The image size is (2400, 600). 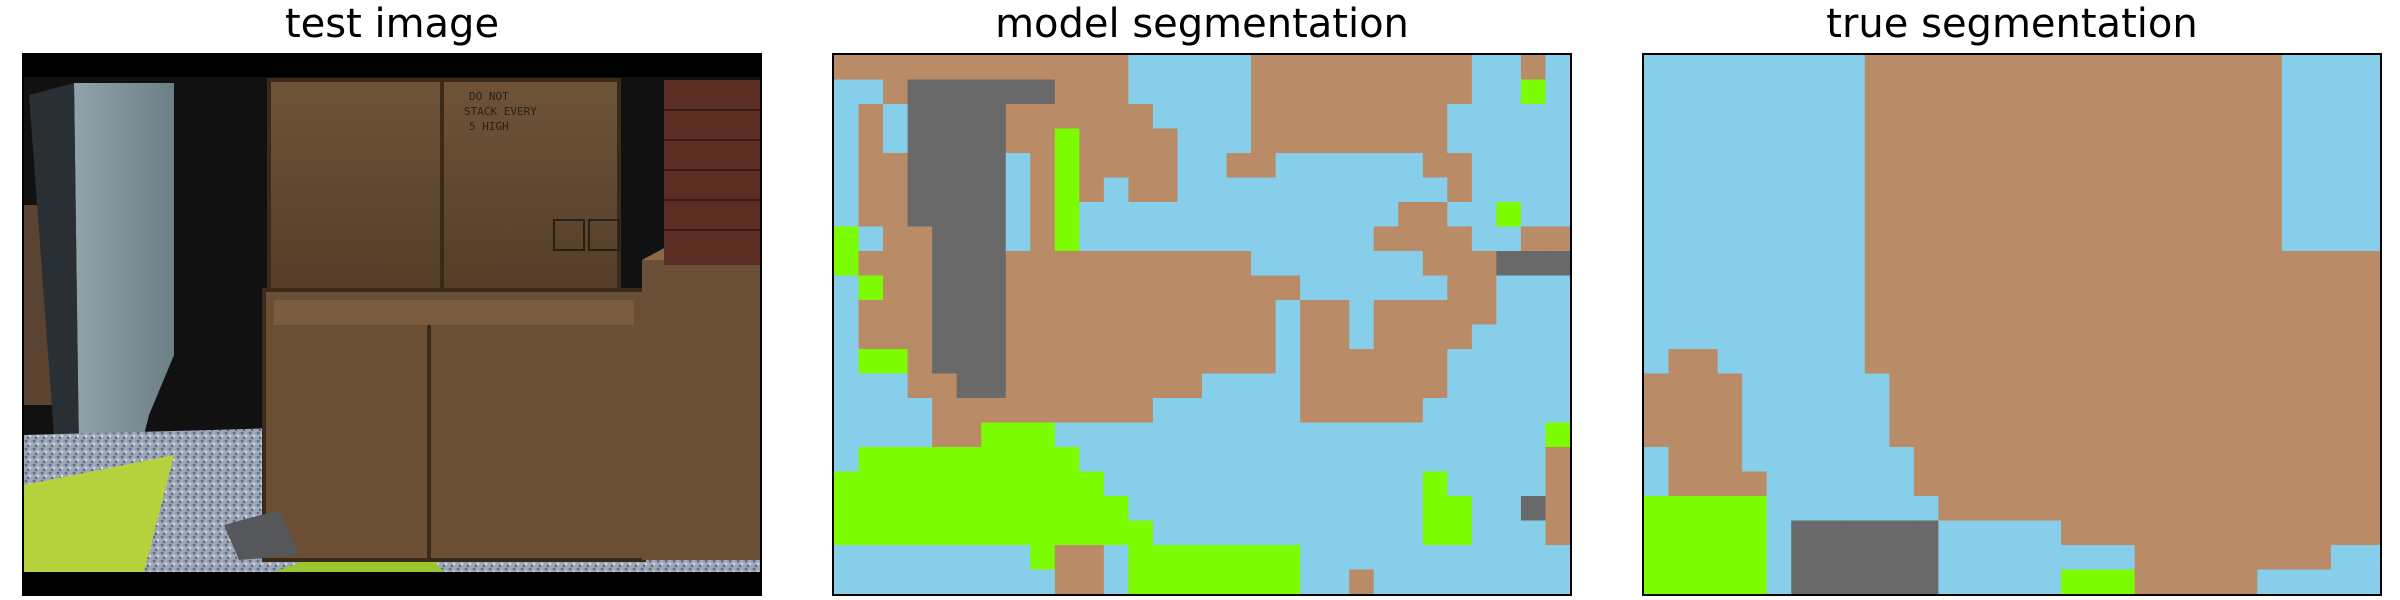 What do you see at coordinates (392, 24) in the screenshot?
I see `test-image-title: test image` at bounding box center [392, 24].